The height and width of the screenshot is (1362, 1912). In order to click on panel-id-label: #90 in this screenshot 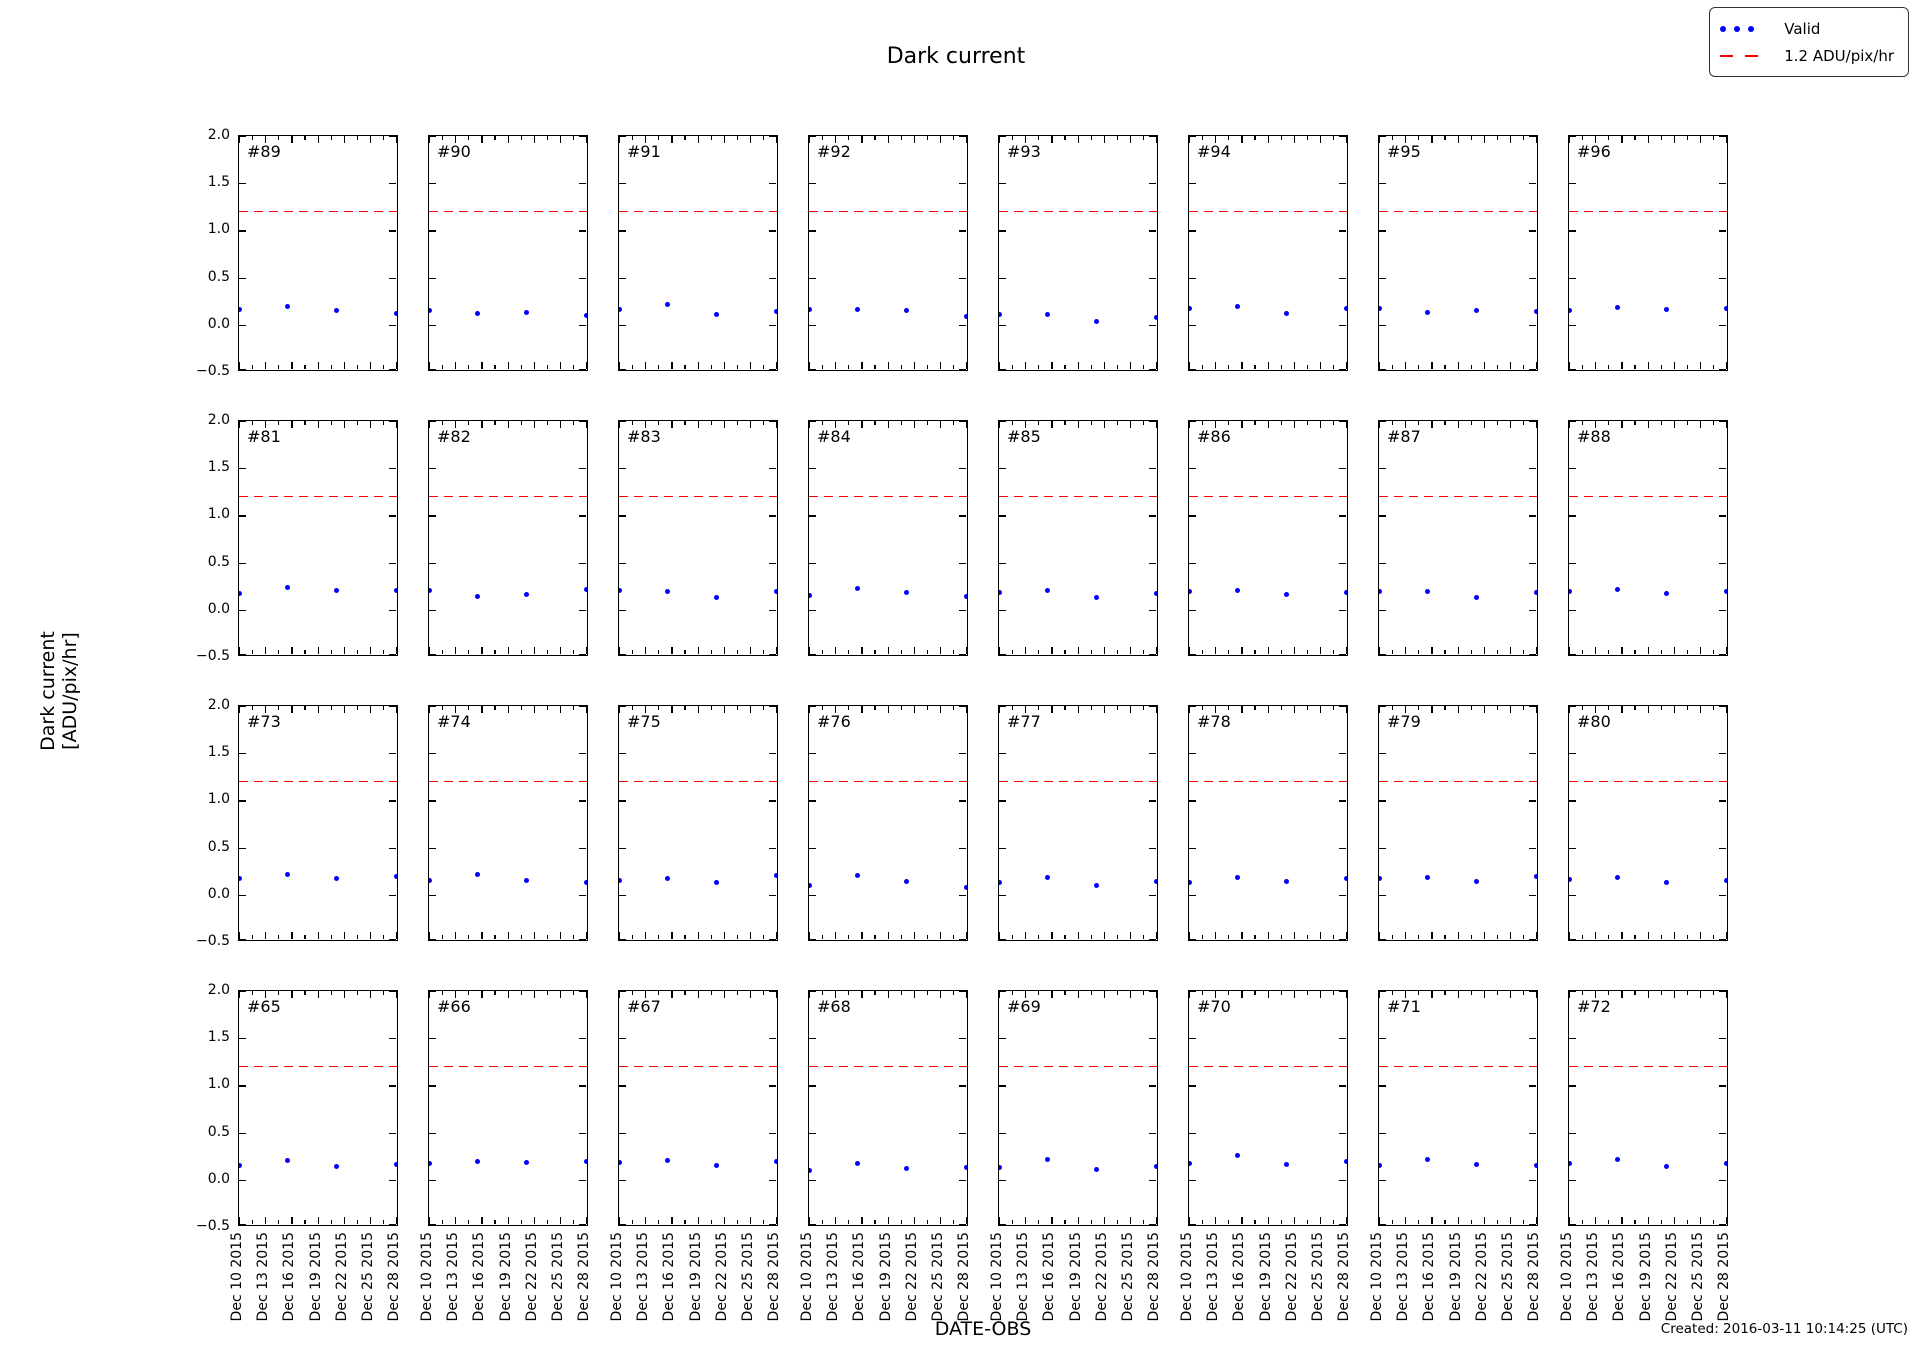, I will do `click(454, 151)`.